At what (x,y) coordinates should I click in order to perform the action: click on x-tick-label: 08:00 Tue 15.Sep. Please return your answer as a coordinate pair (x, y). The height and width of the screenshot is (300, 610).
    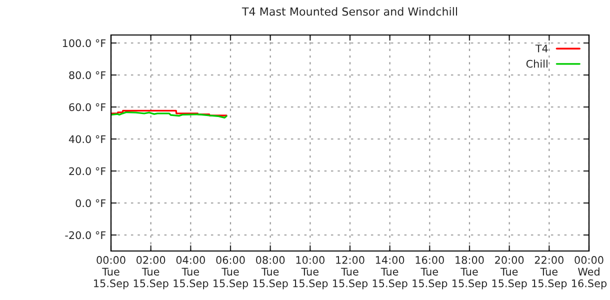
    Looking at the image, I should click on (270, 273).